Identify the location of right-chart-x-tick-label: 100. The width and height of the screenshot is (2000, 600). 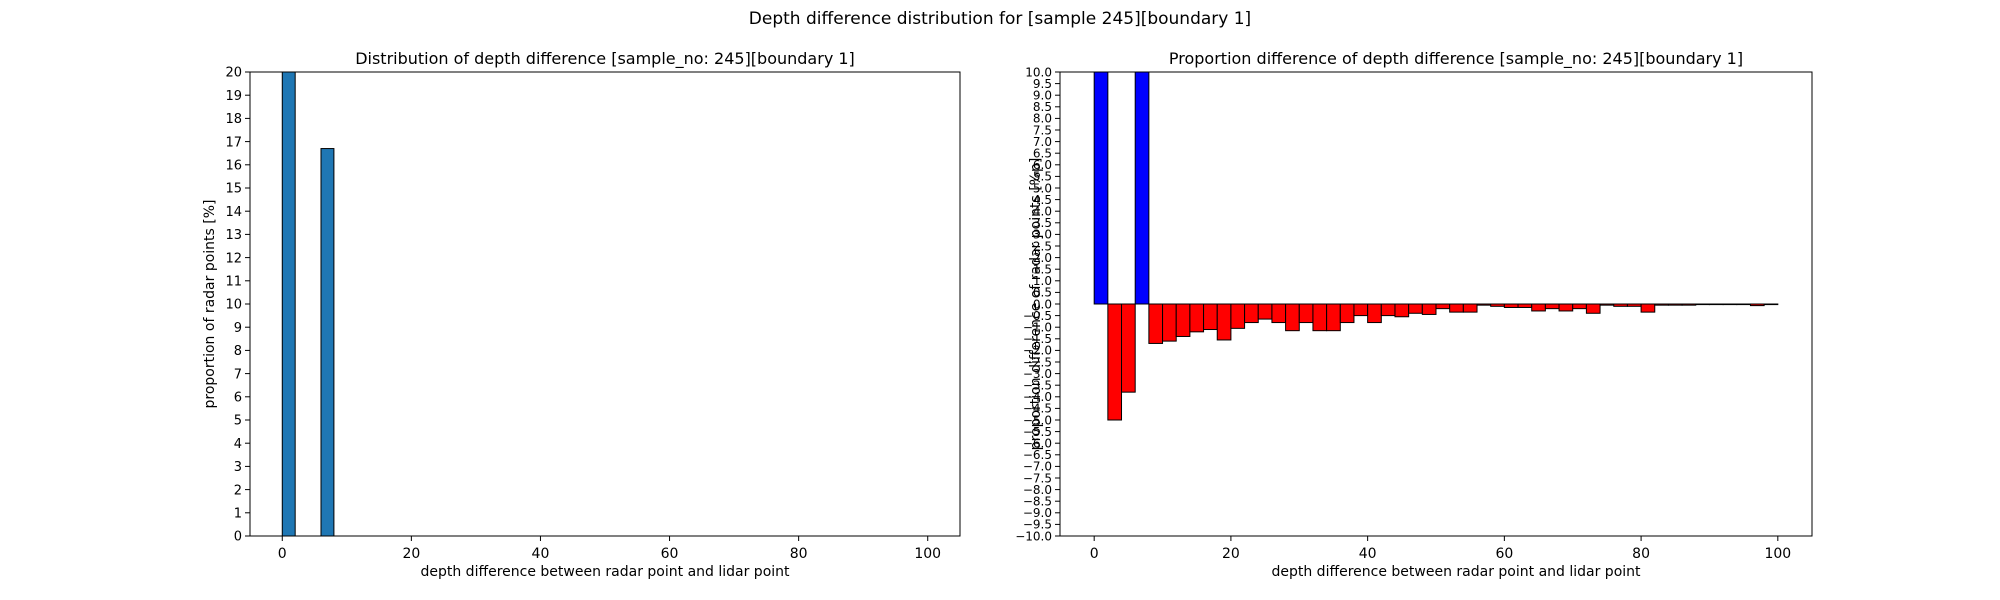
(1777, 554).